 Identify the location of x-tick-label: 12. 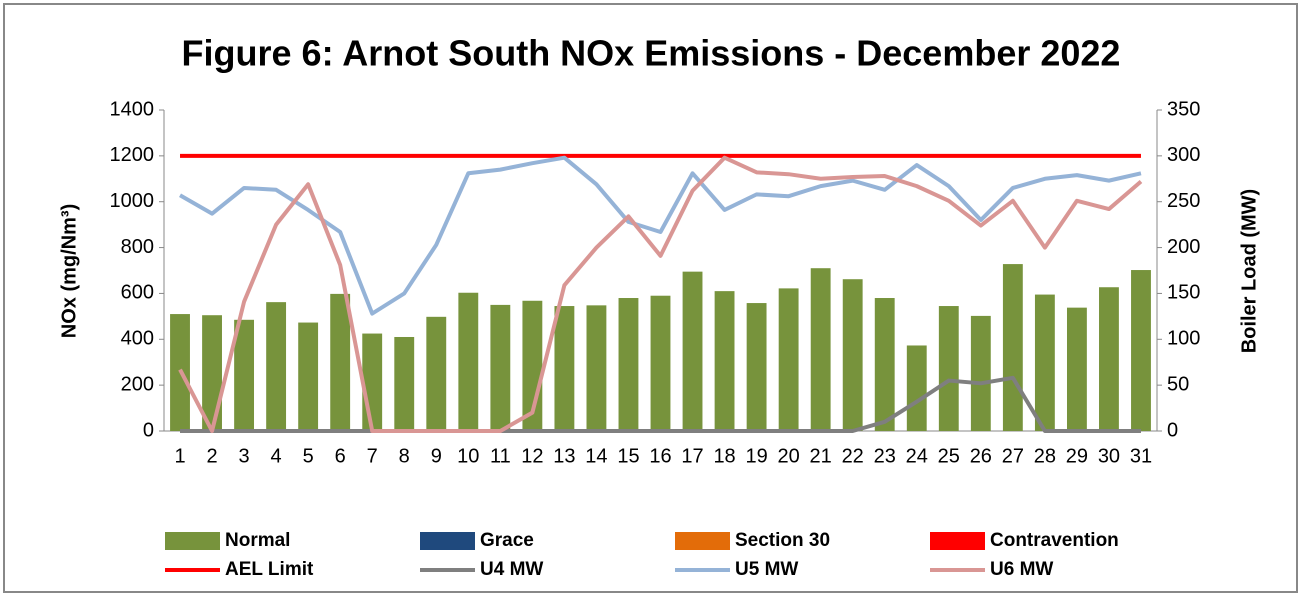
(532, 456).